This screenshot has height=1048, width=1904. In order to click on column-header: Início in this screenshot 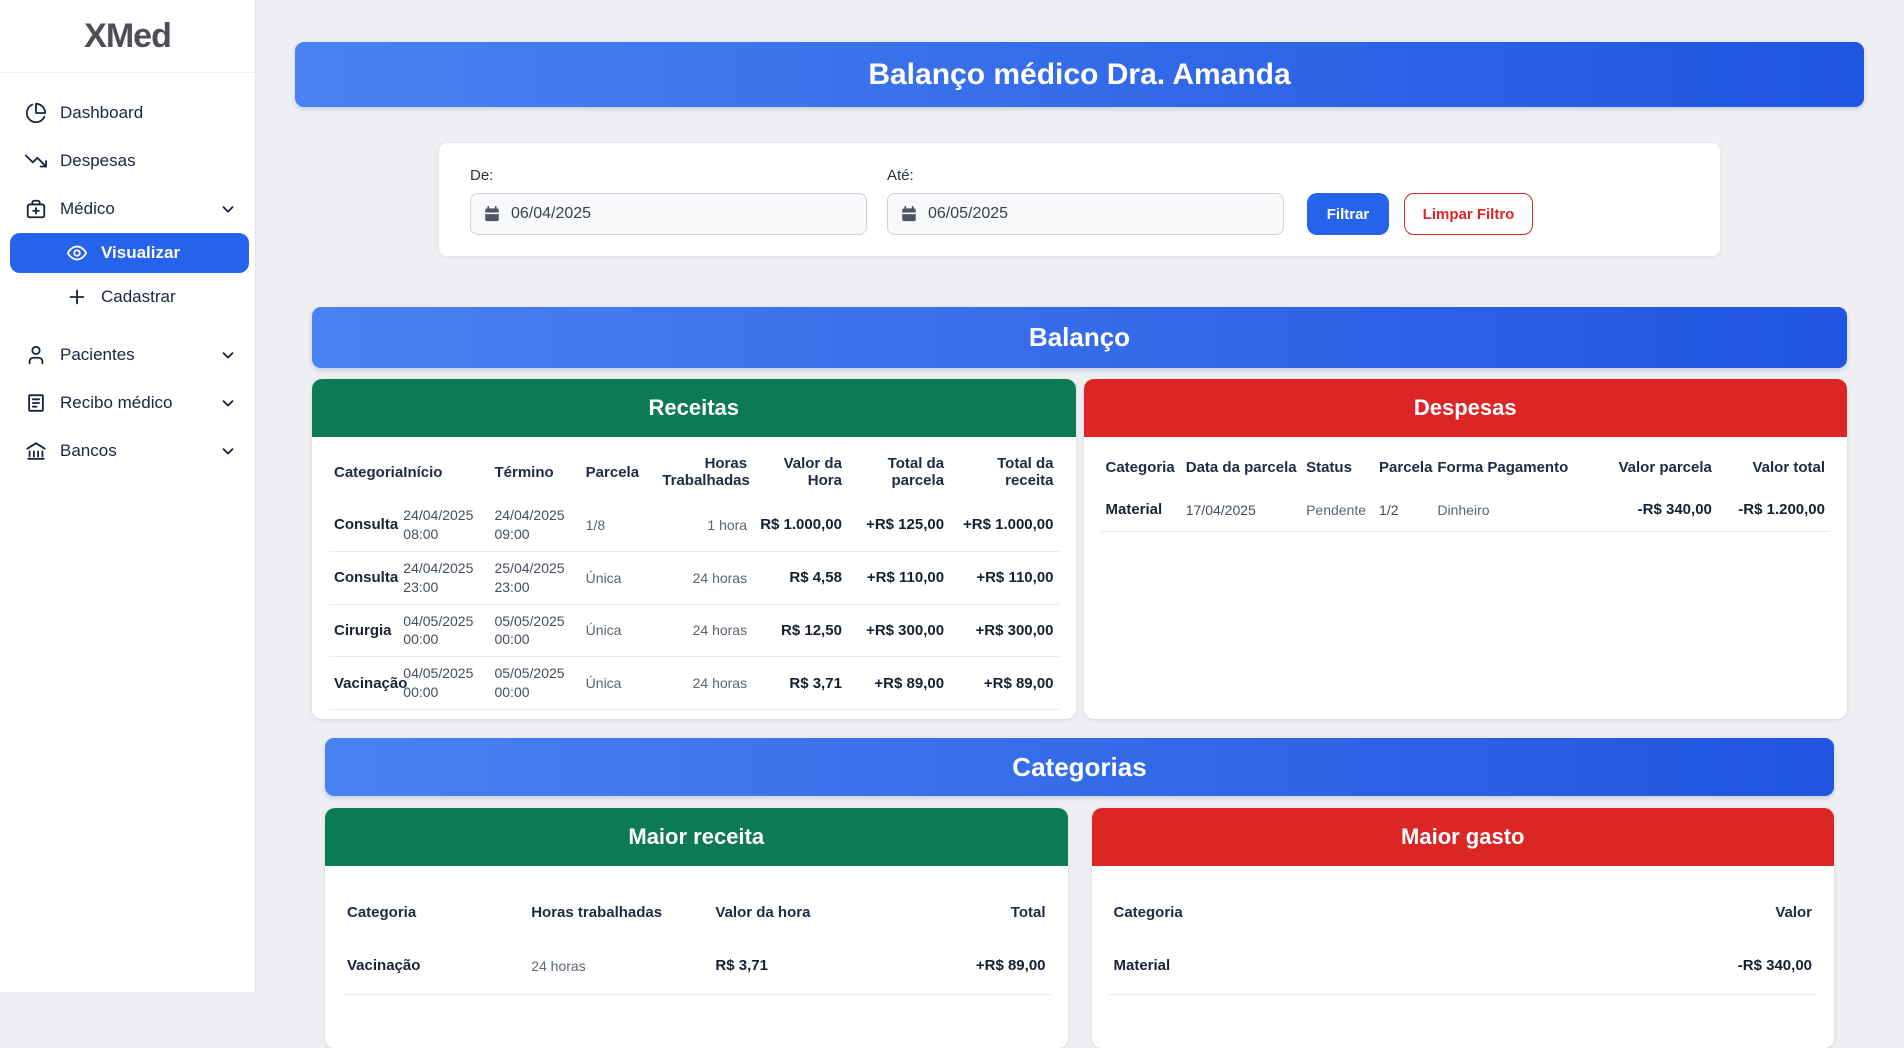, I will do `click(423, 472)`.